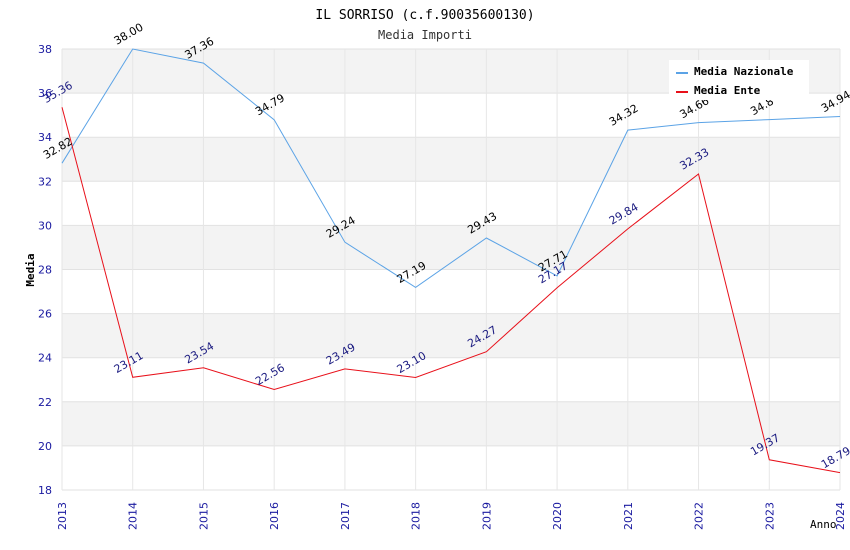 This screenshot has width=850, height=550. Describe the element at coordinates (45, 358) in the screenshot. I see `y-tick-label: 24` at that location.